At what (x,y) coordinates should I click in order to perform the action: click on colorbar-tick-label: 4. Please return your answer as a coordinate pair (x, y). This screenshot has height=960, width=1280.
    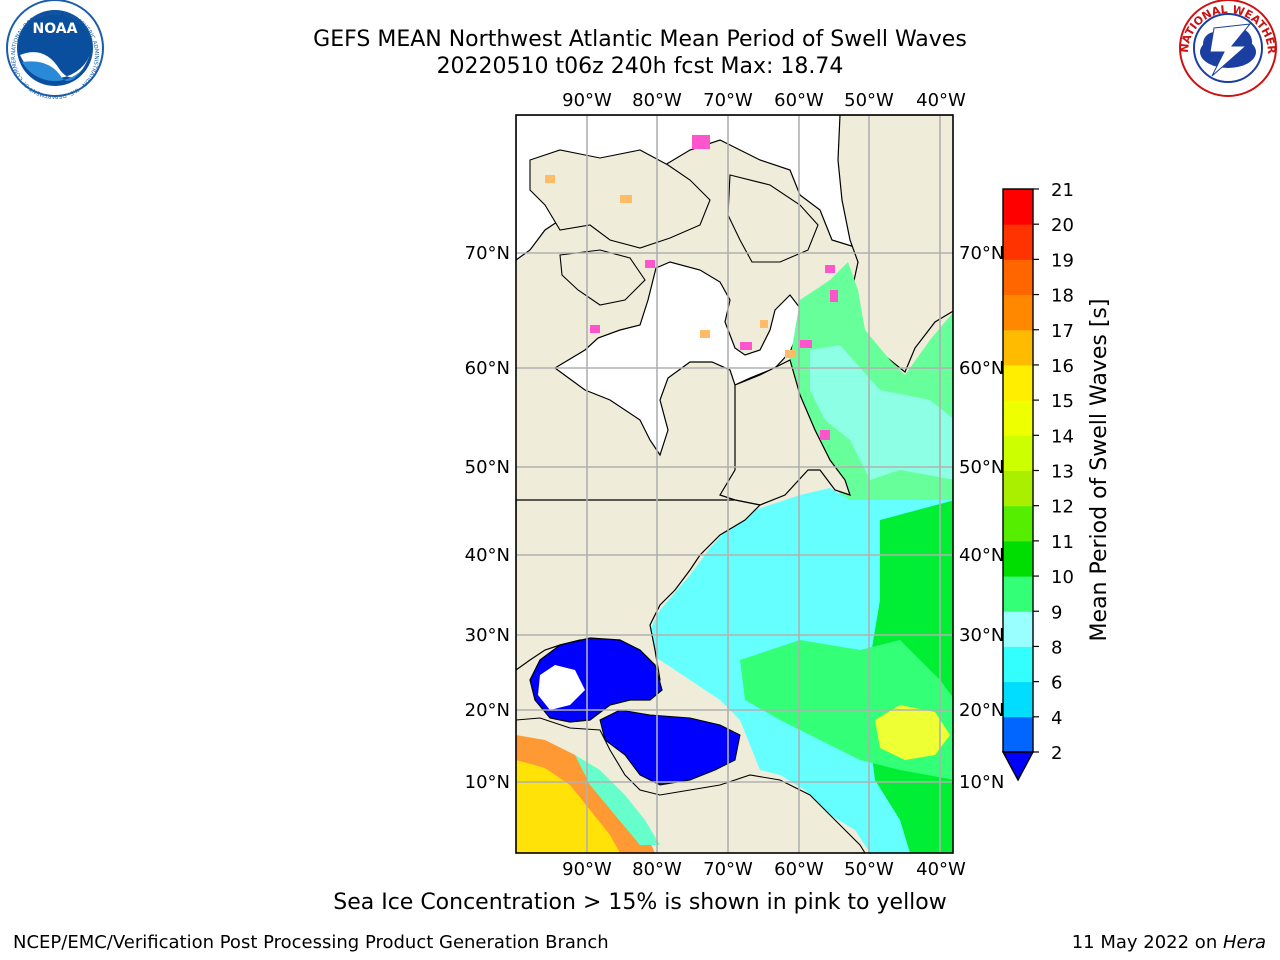
    Looking at the image, I should click on (1056, 718).